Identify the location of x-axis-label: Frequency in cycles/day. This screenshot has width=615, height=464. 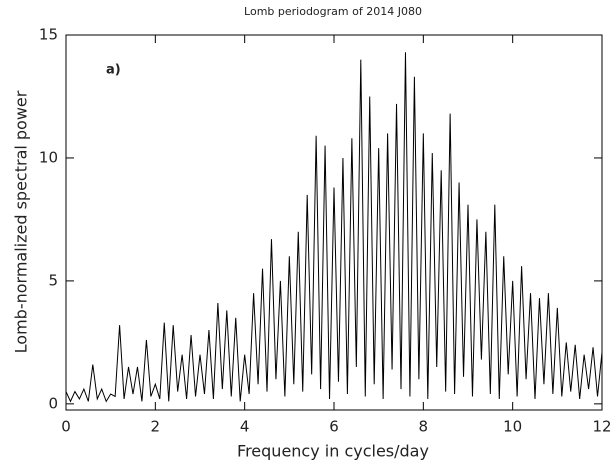
(333, 451).